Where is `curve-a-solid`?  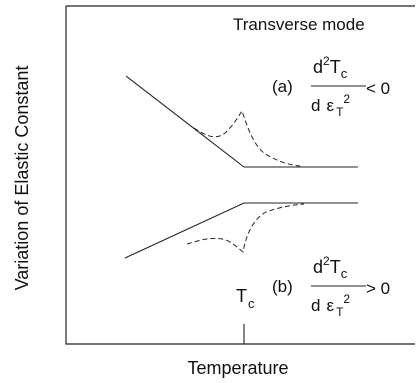
curve-a-solid is located at coordinates (241, 121).